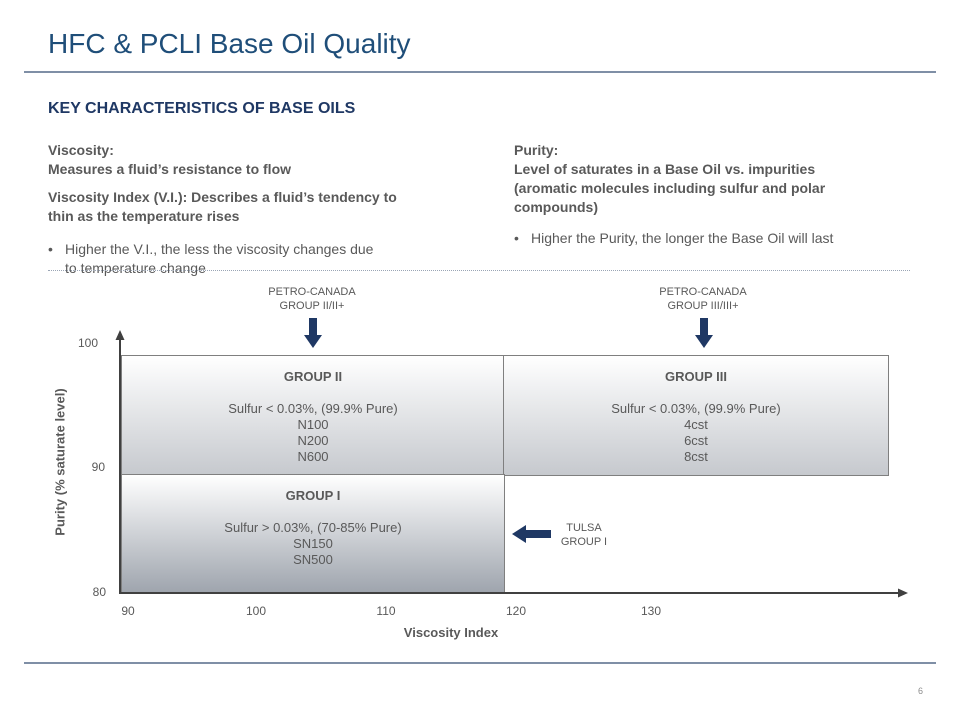 This screenshot has width=960, height=720. What do you see at coordinates (313, 527) in the screenshot?
I see `group-1-sulfur: Sulfur > 0.03%, (70-85% Pure)` at bounding box center [313, 527].